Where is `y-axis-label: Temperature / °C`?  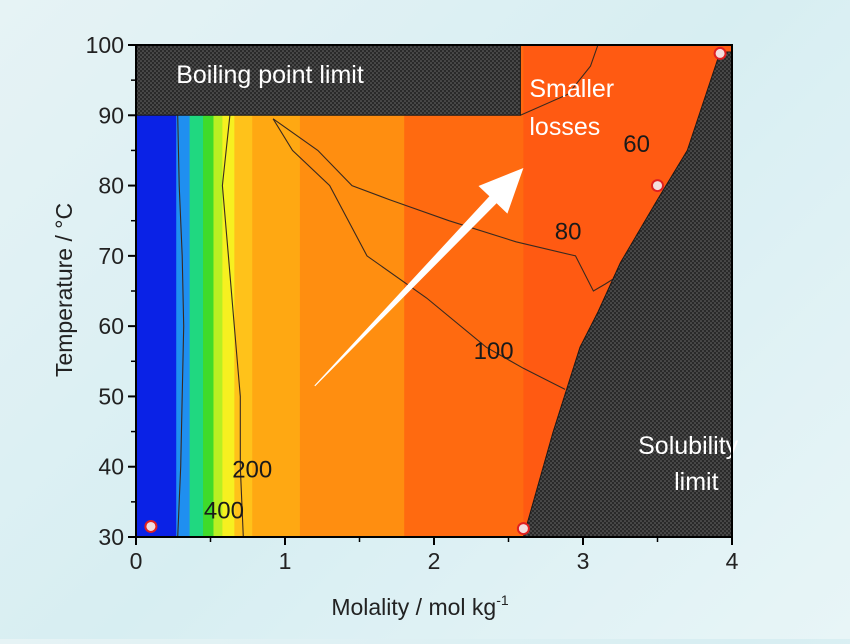 y-axis-label: Temperature / °C is located at coordinates (64, 290).